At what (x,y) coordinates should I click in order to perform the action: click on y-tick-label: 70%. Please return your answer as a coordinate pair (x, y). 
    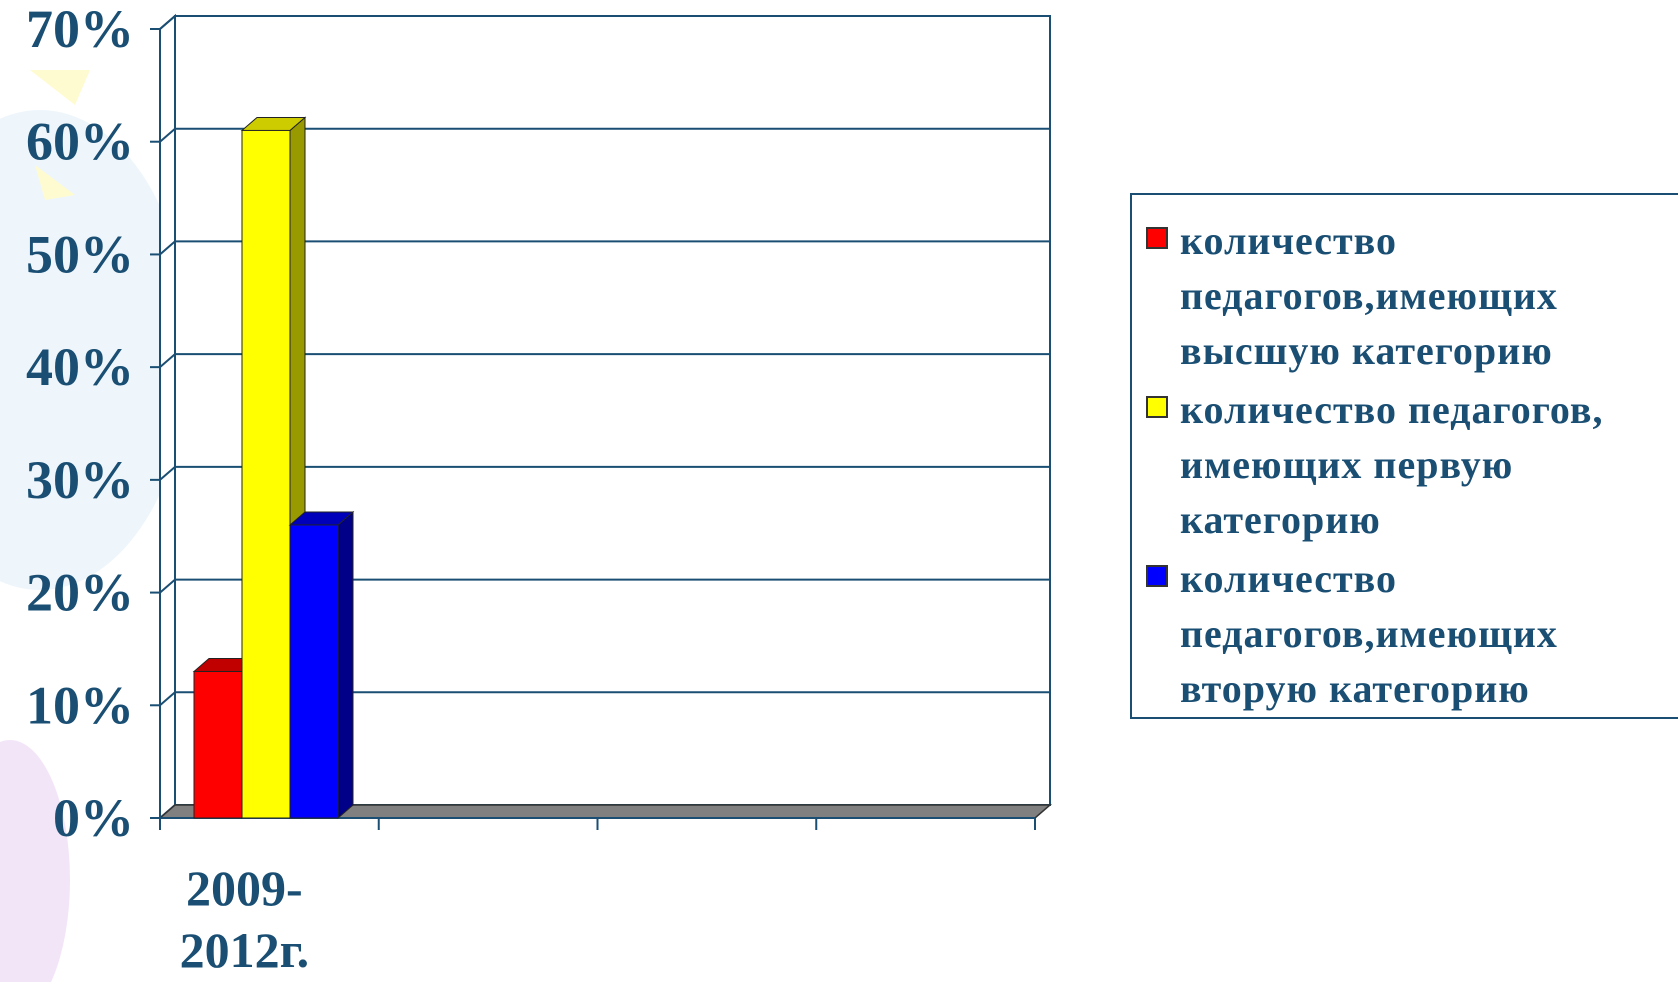
    Looking at the image, I should click on (80, 29).